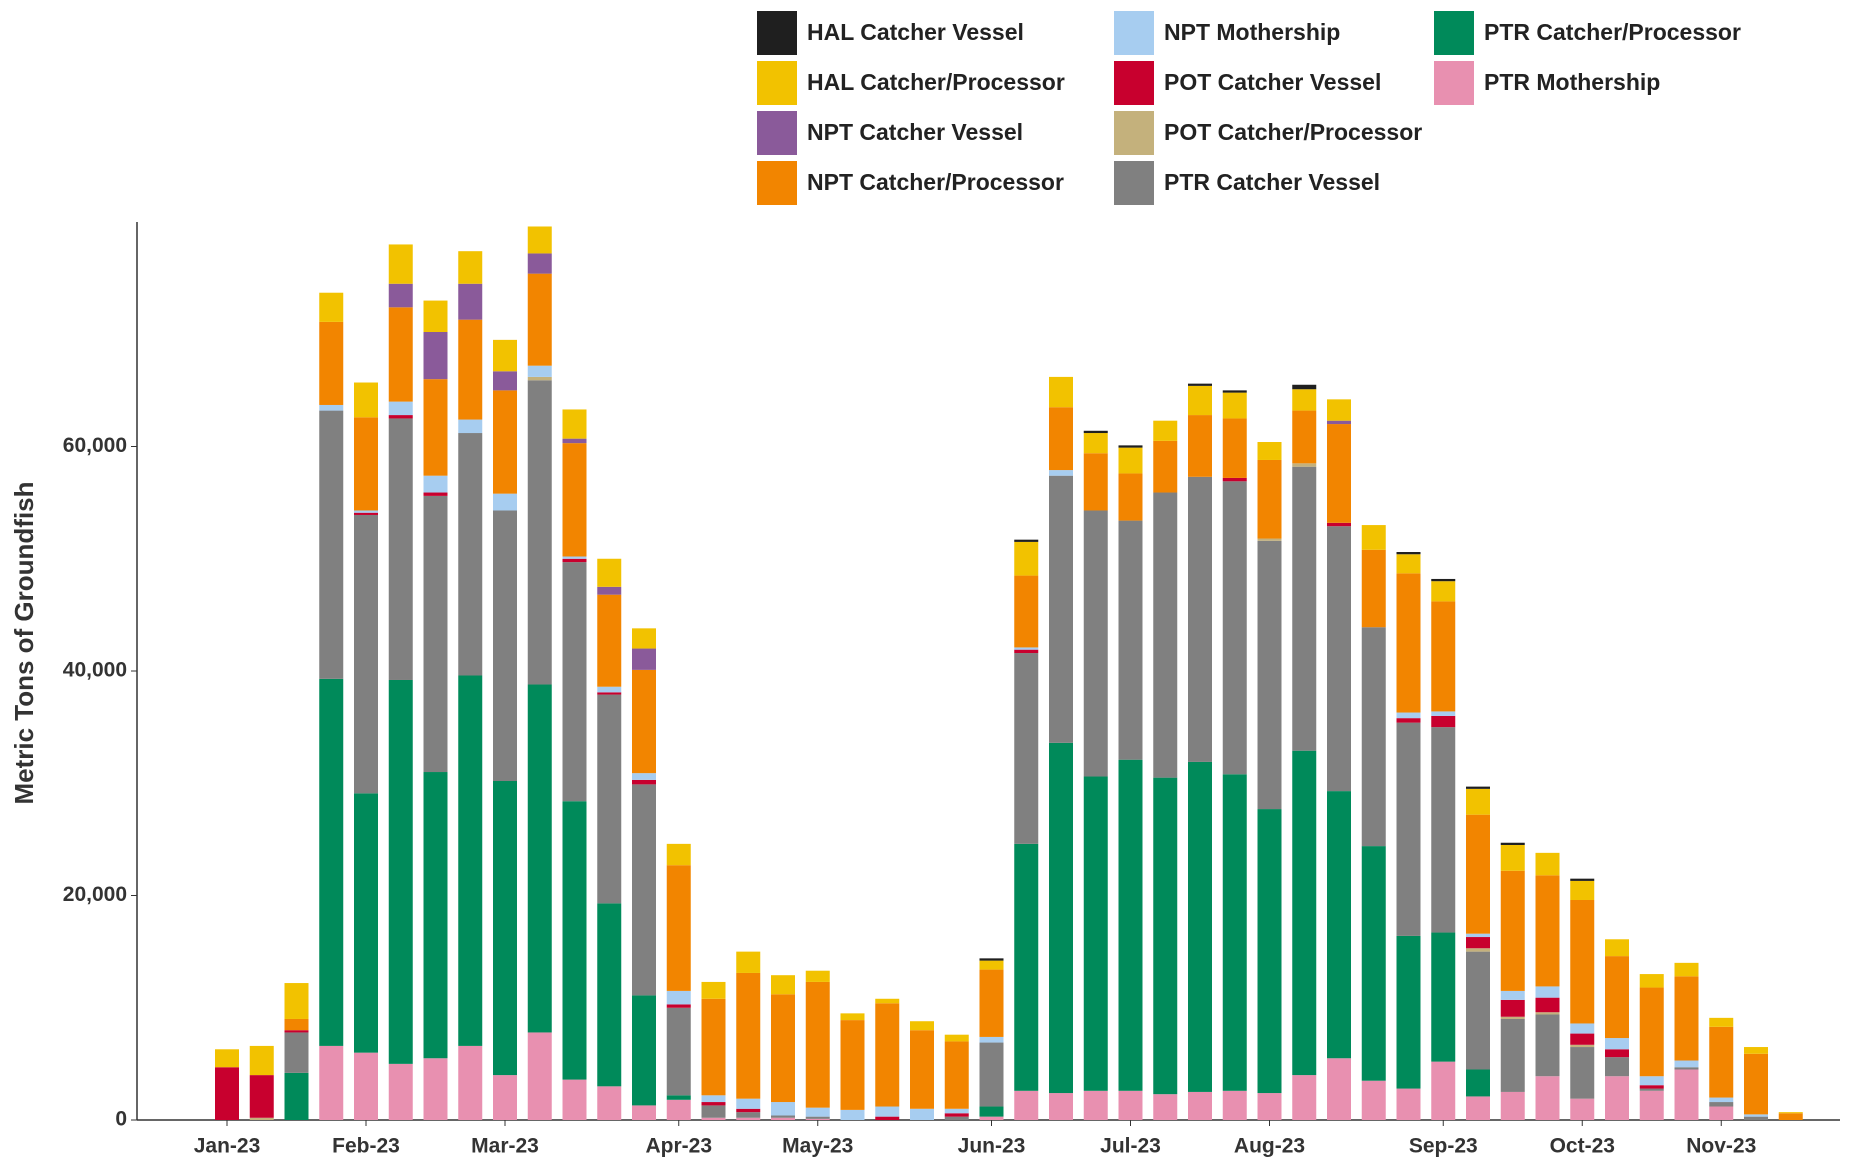  I want to click on legend-label: HAL Catcher Vessel, so click(915, 32).